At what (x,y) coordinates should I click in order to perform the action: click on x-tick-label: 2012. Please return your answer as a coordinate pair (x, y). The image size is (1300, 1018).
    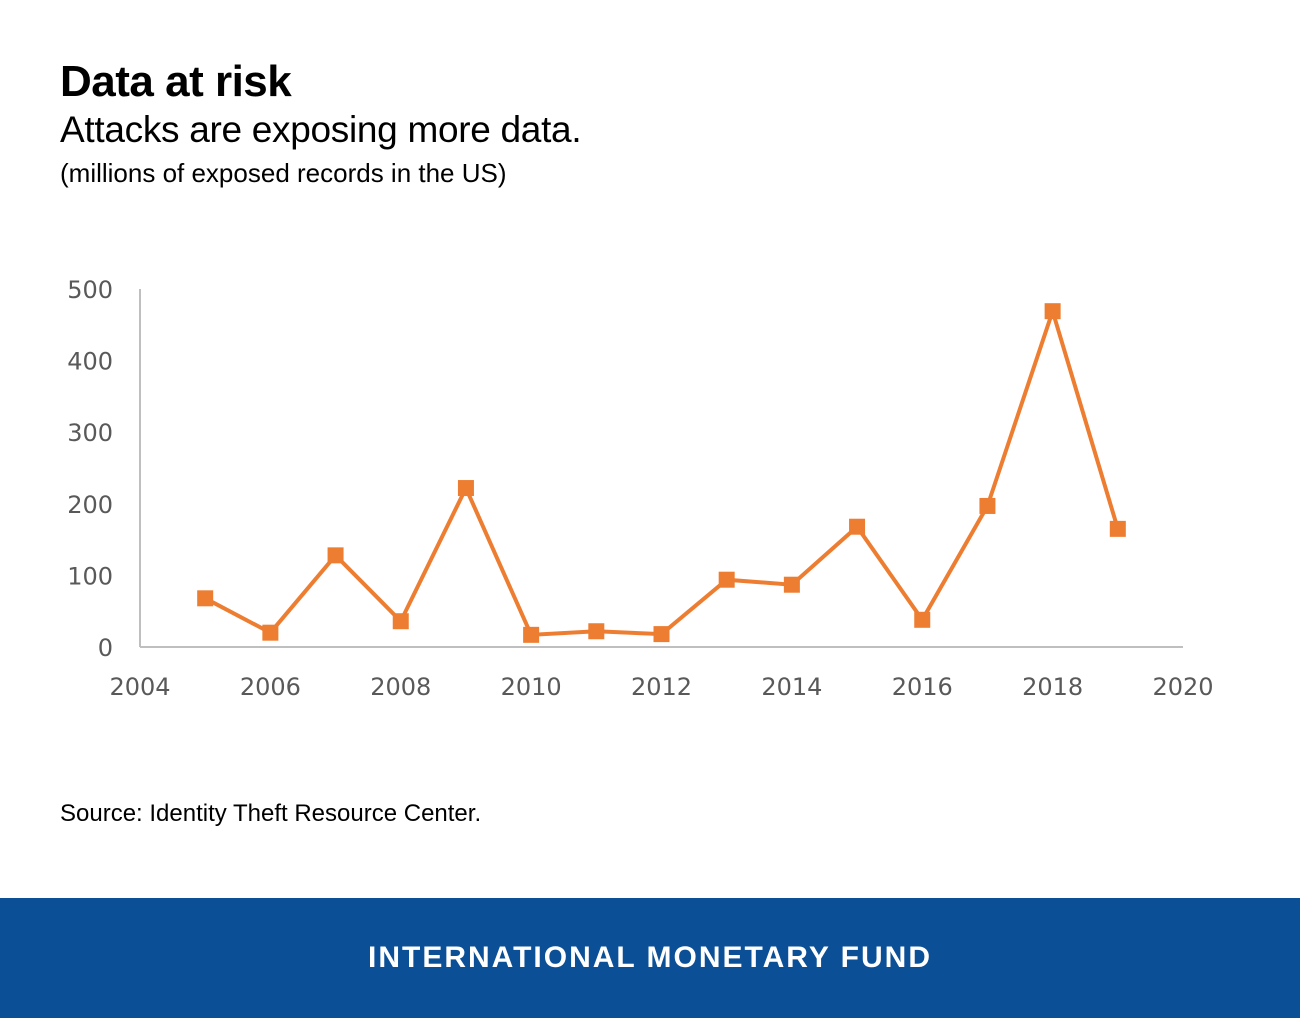
    Looking at the image, I should click on (661, 687).